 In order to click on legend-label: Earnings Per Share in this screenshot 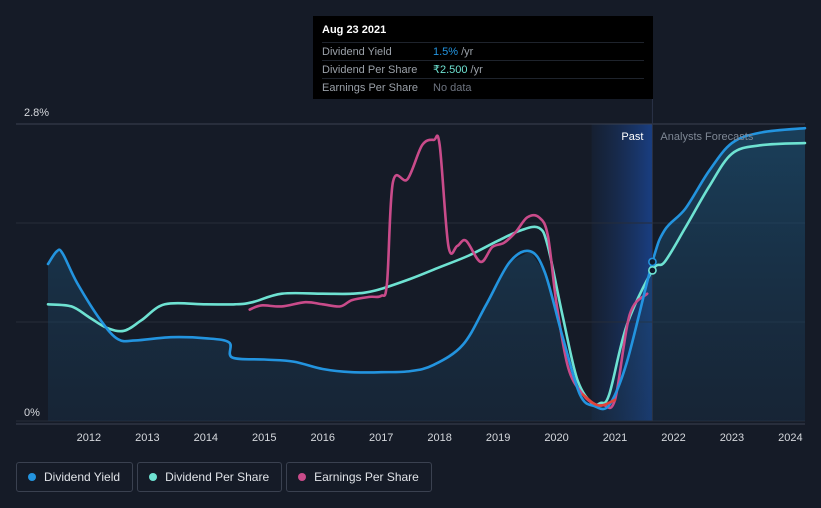, I will do `click(366, 477)`.